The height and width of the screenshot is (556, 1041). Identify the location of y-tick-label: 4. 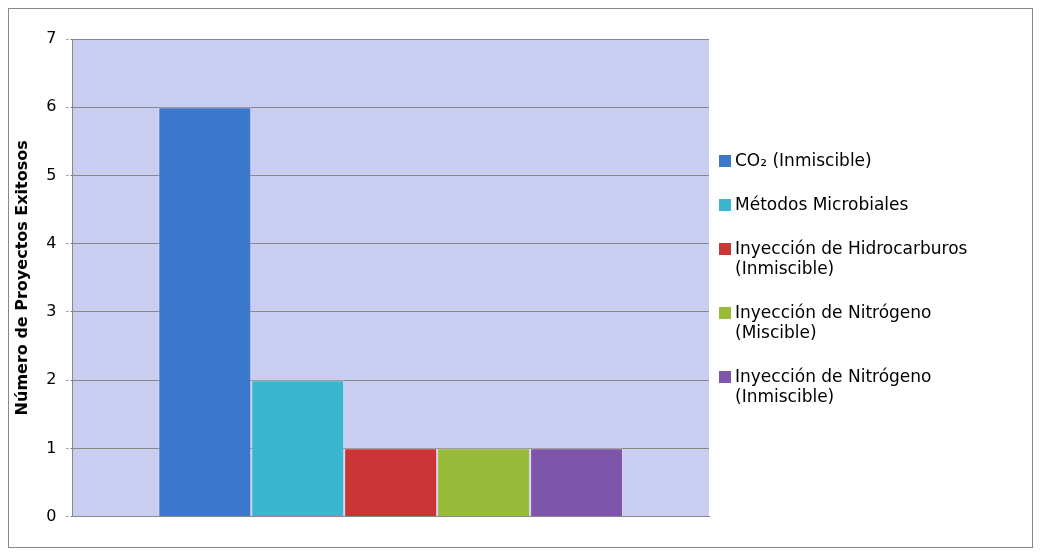
(51, 242).